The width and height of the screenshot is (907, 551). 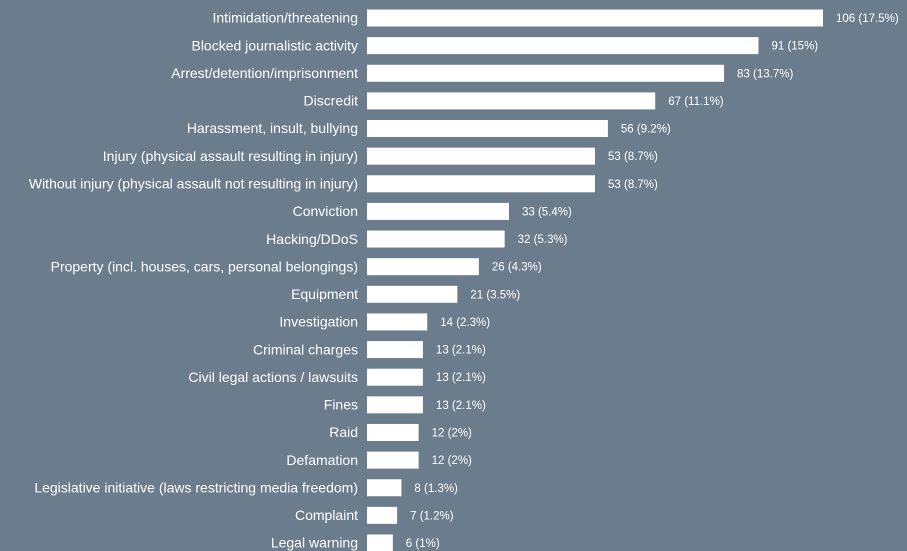 I want to click on value-label: 83 (13.7%), so click(x=765, y=74).